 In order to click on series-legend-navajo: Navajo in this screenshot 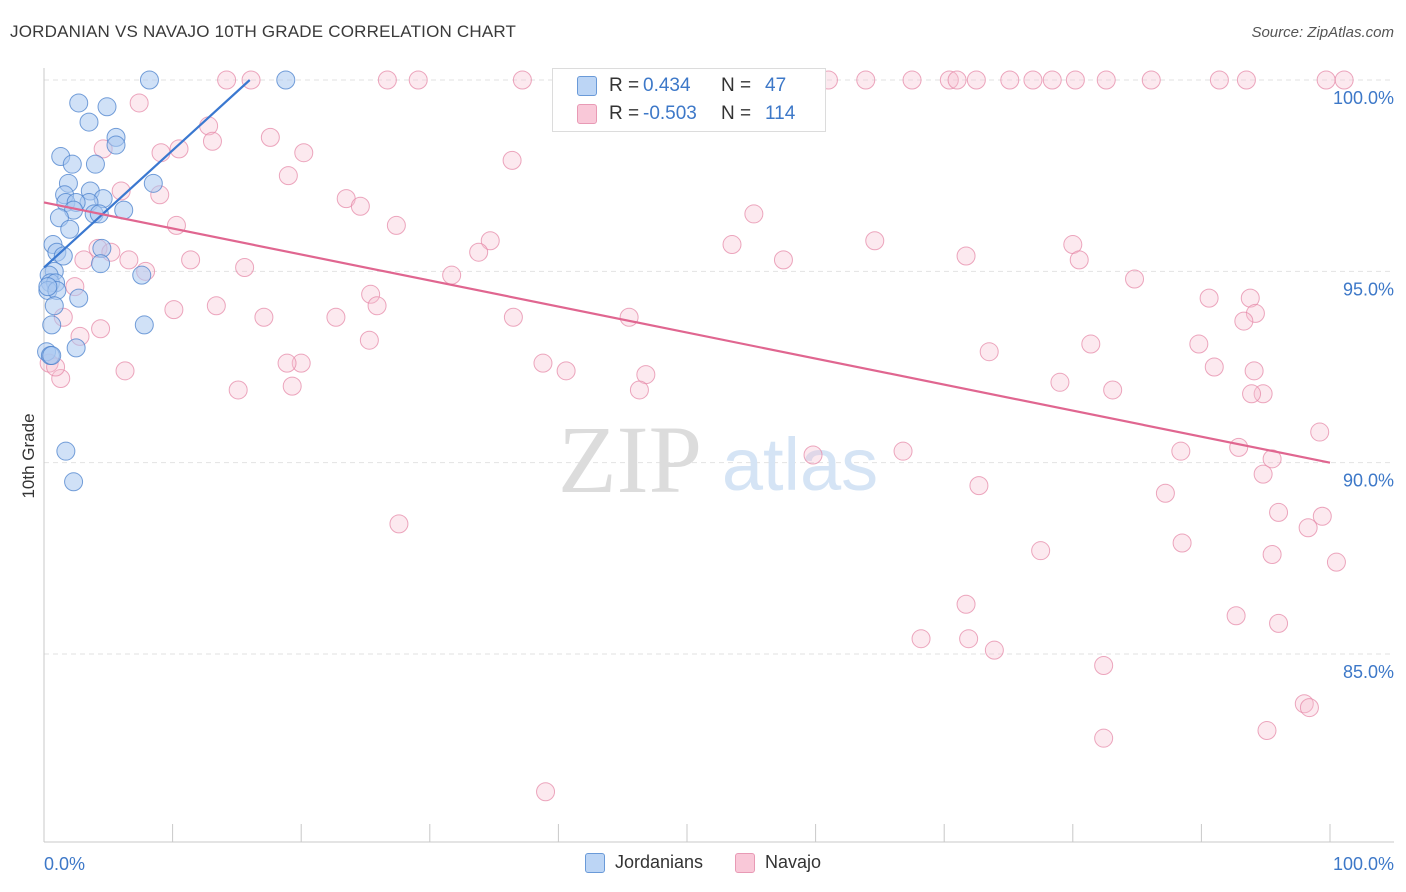, I will do `click(778, 862)`.